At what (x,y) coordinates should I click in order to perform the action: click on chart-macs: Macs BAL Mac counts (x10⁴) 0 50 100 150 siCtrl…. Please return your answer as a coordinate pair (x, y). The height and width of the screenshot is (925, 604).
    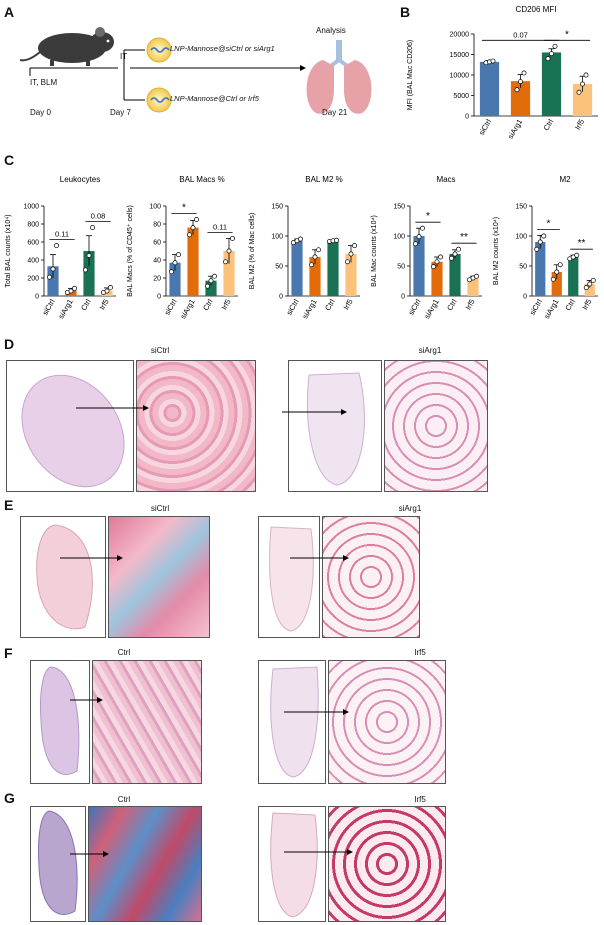
    Looking at the image, I should click on (426, 247).